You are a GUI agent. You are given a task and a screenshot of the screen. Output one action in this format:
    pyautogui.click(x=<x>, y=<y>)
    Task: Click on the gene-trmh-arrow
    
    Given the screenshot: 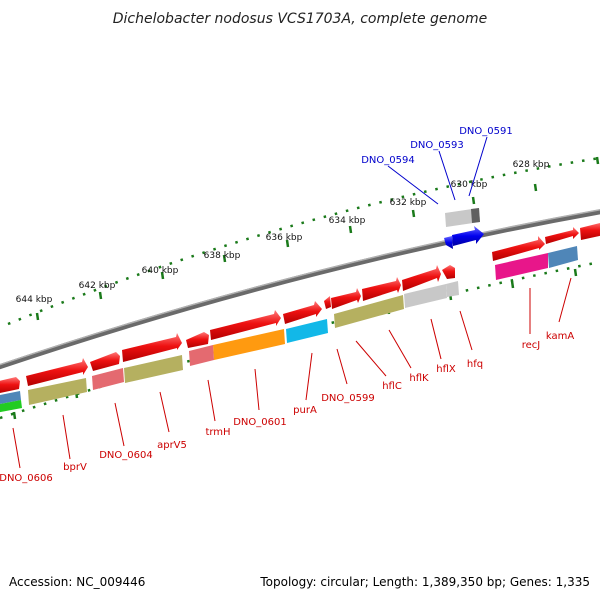 What is the action you would take?
    pyautogui.click(x=197, y=340)
    